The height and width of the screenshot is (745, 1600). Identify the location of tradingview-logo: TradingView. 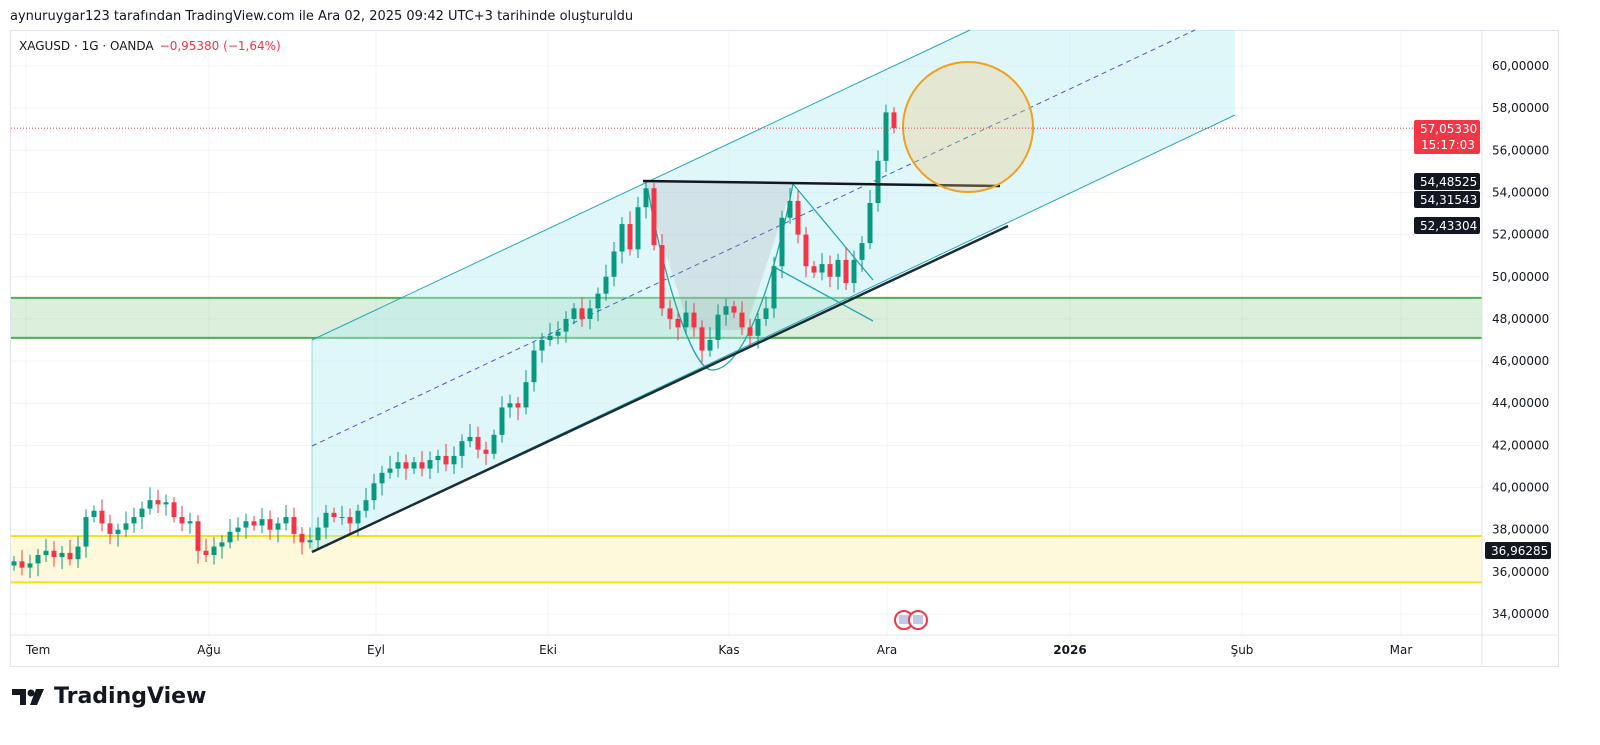
(109, 696).